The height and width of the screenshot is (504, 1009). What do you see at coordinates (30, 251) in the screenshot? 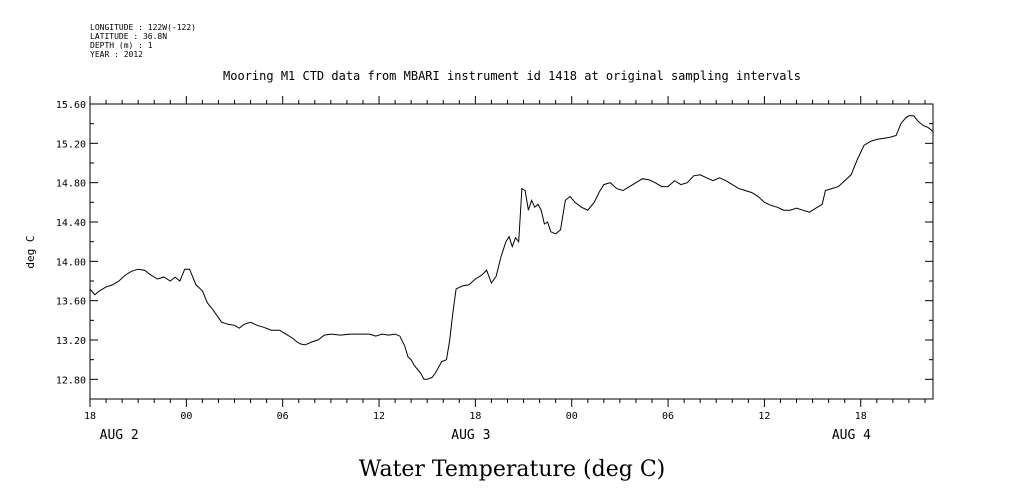
I see `y-axis-label: deg C` at bounding box center [30, 251].